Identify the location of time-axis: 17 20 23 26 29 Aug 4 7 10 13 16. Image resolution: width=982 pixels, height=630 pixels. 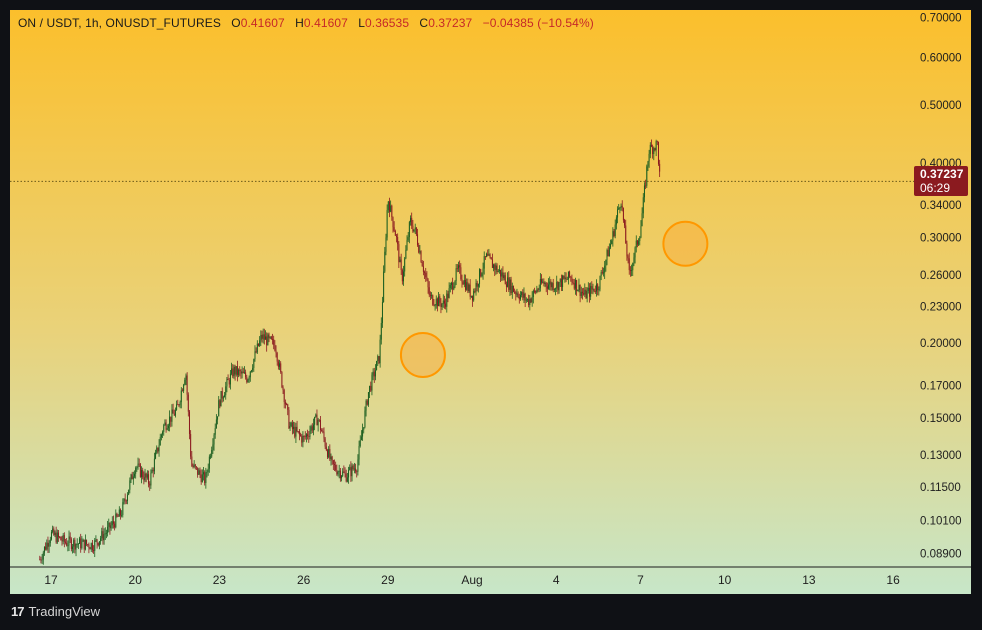
(472, 580).